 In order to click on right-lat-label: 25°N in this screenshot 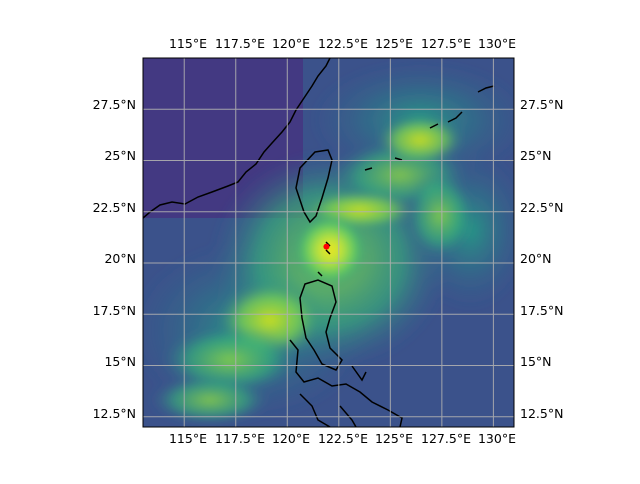, I will do `click(536, 155)`.